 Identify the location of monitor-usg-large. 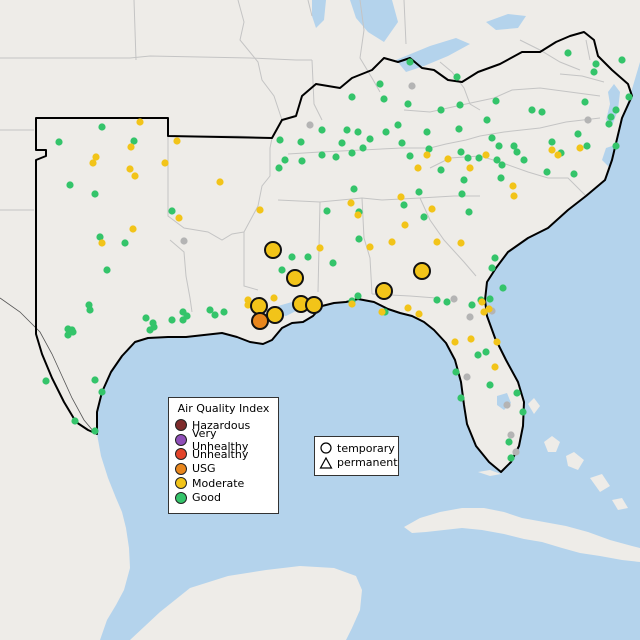
(260, 321).